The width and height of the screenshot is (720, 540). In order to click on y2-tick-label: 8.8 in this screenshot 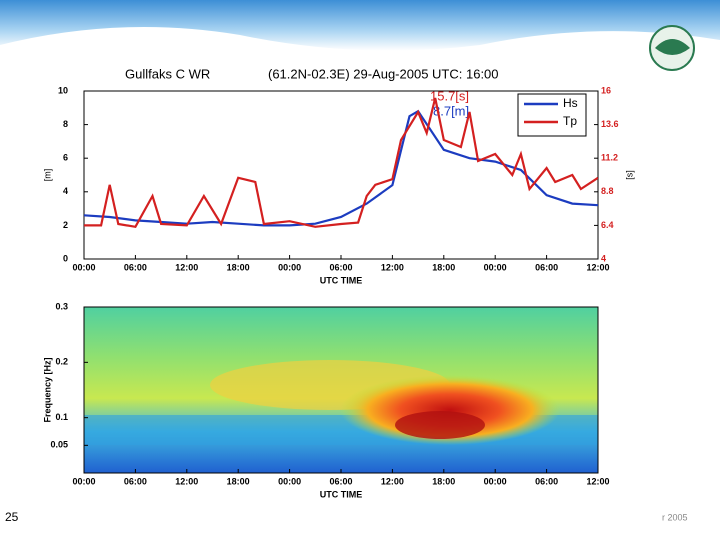, I will do `click(607, 191)`.